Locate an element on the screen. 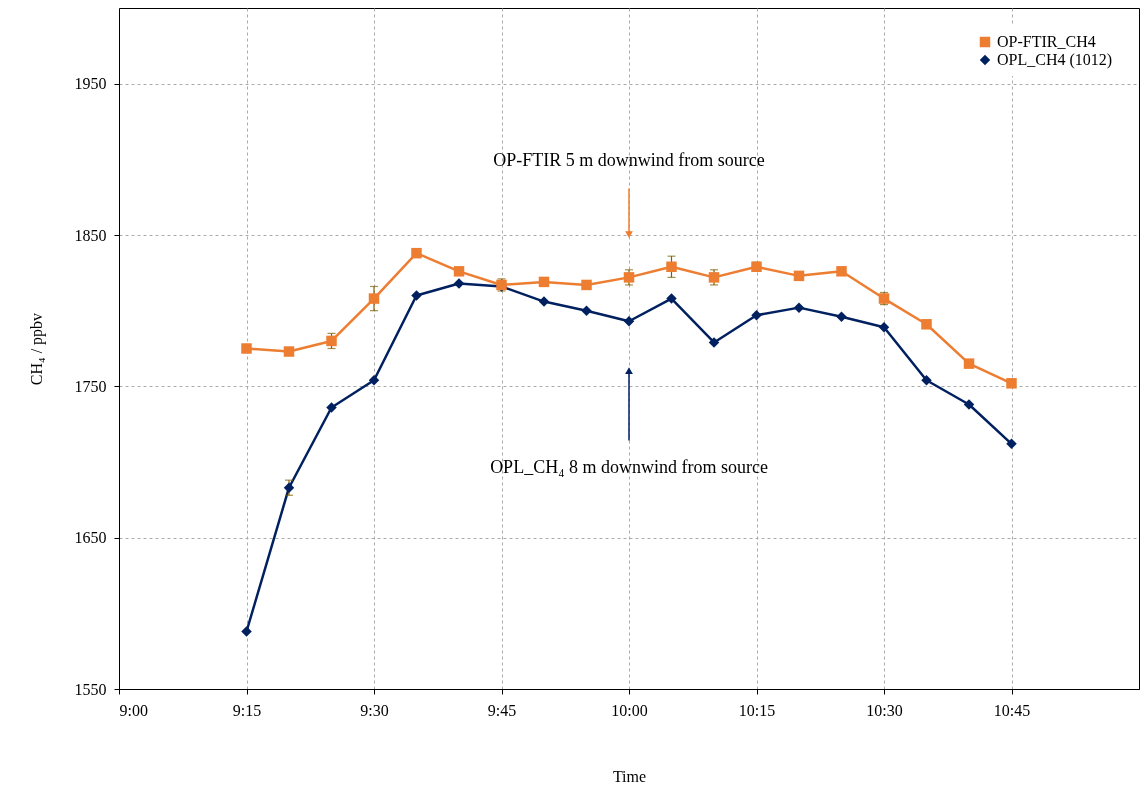 The height and width of the screenshot is (787, 1148). y-axis-title: CH₄ / ppbv is located at coordinates (36, 349).